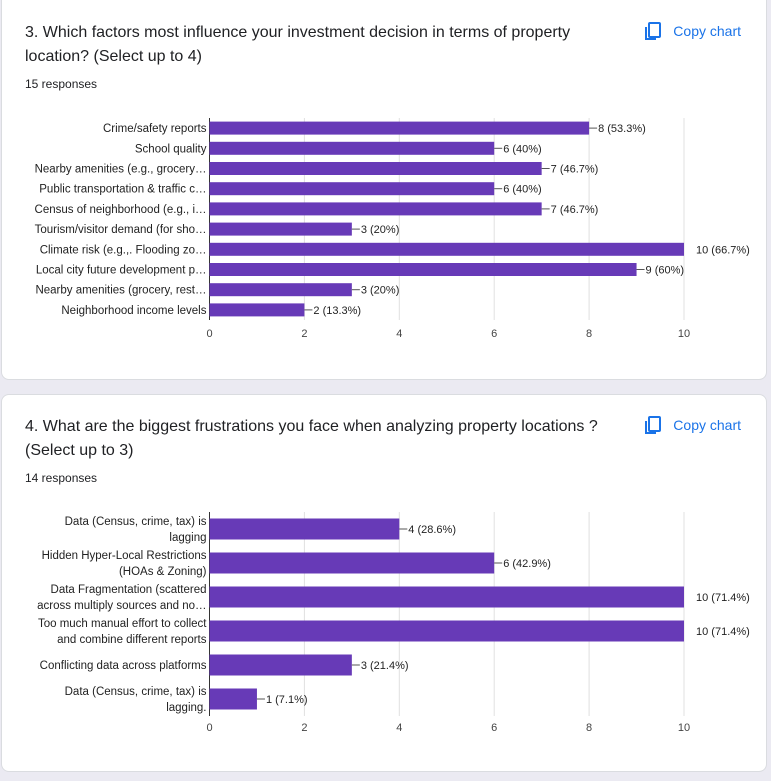 Image resolution: width=771 pixels, height=781 pixels. I want to click on data-label: 1 (7.1%), so click(287, 700).